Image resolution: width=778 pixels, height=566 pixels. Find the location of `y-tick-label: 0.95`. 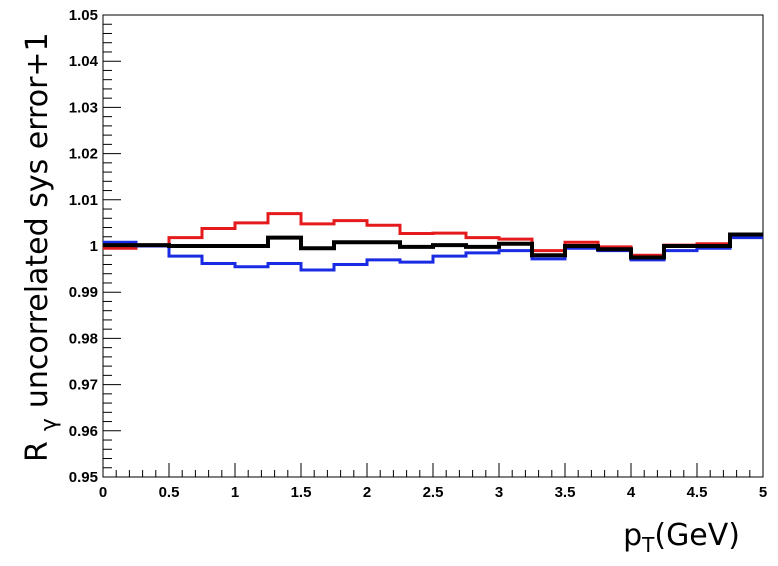

y-tick-label: 0.95 is located at coordinates (83, 477).